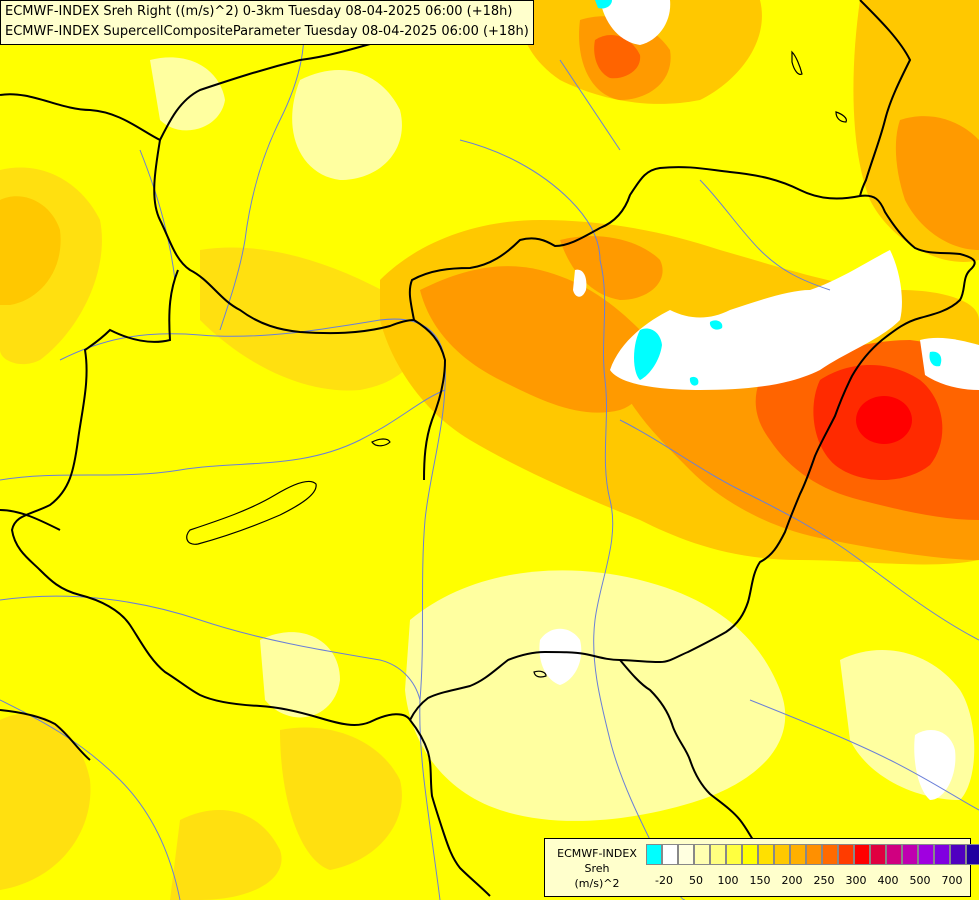 The height and width of the screenshot is (900, 979). Describe the element at coordinates (760, 880) in the screenshot. I see `legend-tick-label: 150` at that location.